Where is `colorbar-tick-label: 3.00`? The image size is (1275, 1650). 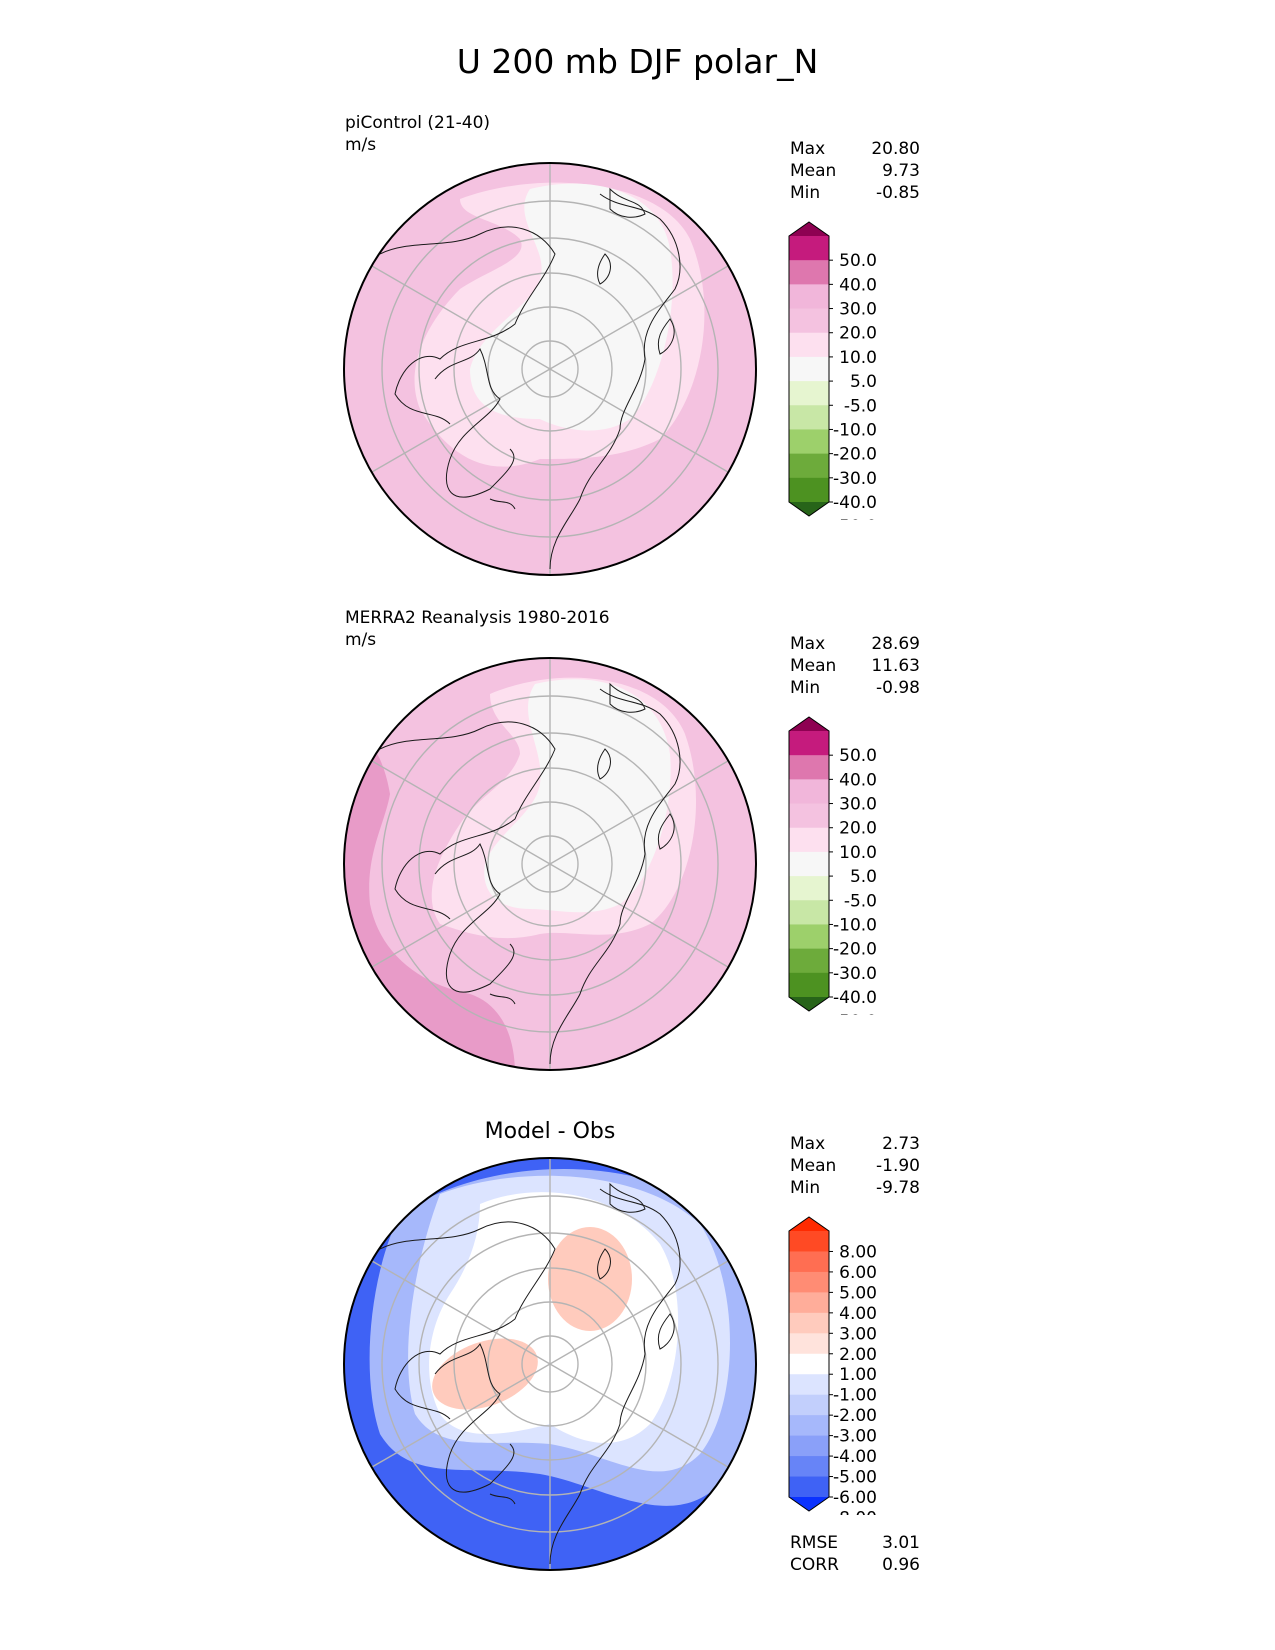
colorbar-tick-label: 3.00 is located at coordinates (858, 1334).